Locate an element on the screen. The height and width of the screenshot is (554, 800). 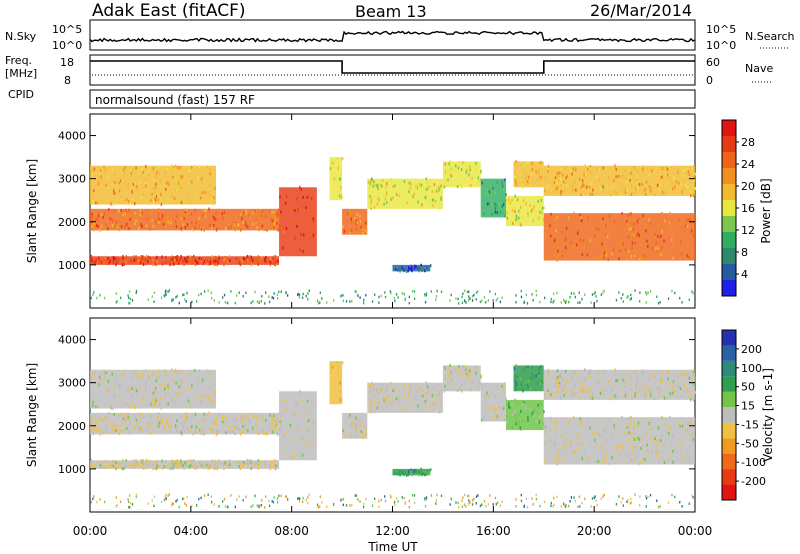
y-tick-label: 1000 is located at coordinates (72, 469).